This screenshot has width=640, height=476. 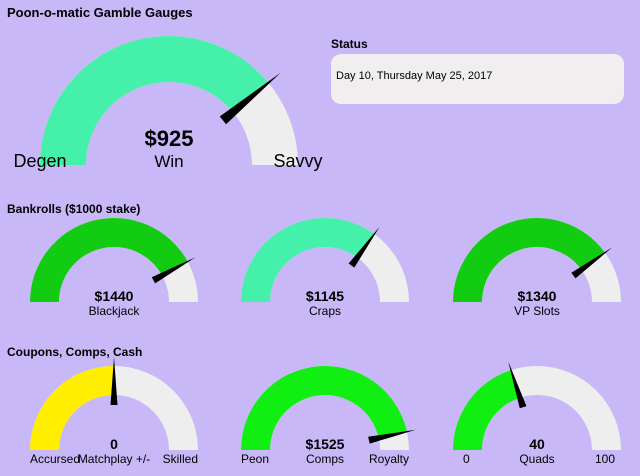 What do you see at coordinates (324, 459) in the screenshot?
I see `gauge-label: Comps` at bounding box center [324, 459].